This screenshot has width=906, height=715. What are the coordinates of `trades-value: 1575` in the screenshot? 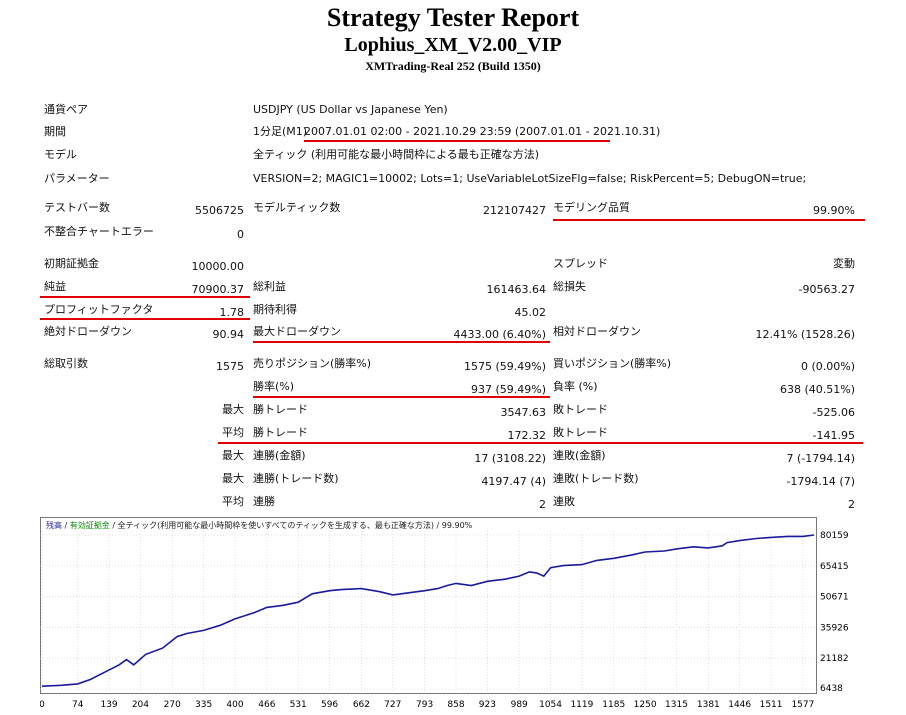 It's located at (230, 366).